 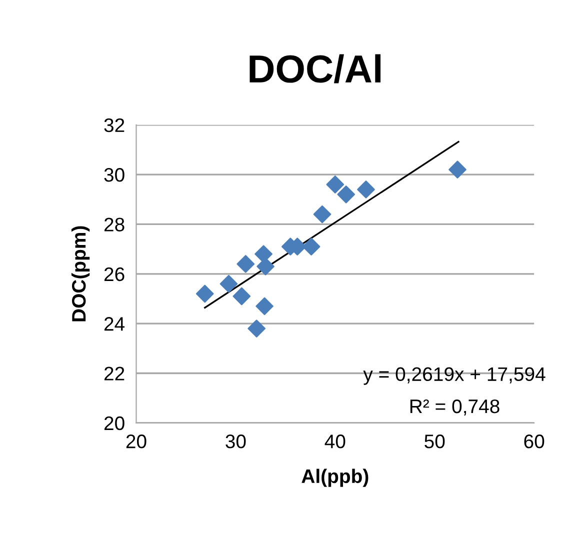 What do you see at coordinates (335, 441) in the screenshot?
I see `x-tick-label: 40` at bounding box center [335, 441].